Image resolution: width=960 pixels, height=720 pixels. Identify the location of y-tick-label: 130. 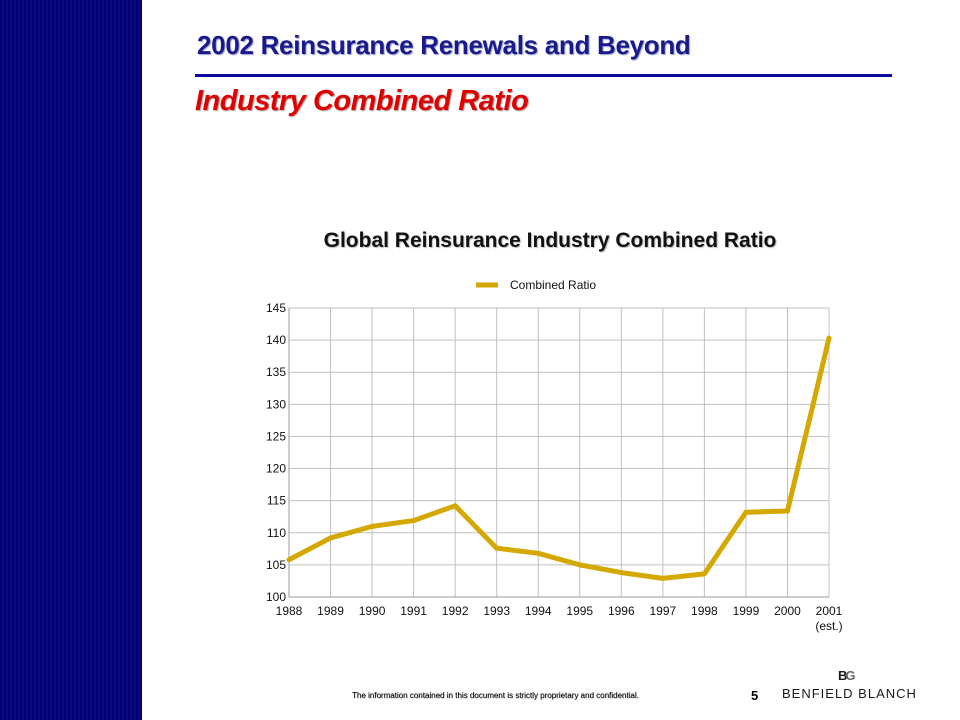
(276, 404).